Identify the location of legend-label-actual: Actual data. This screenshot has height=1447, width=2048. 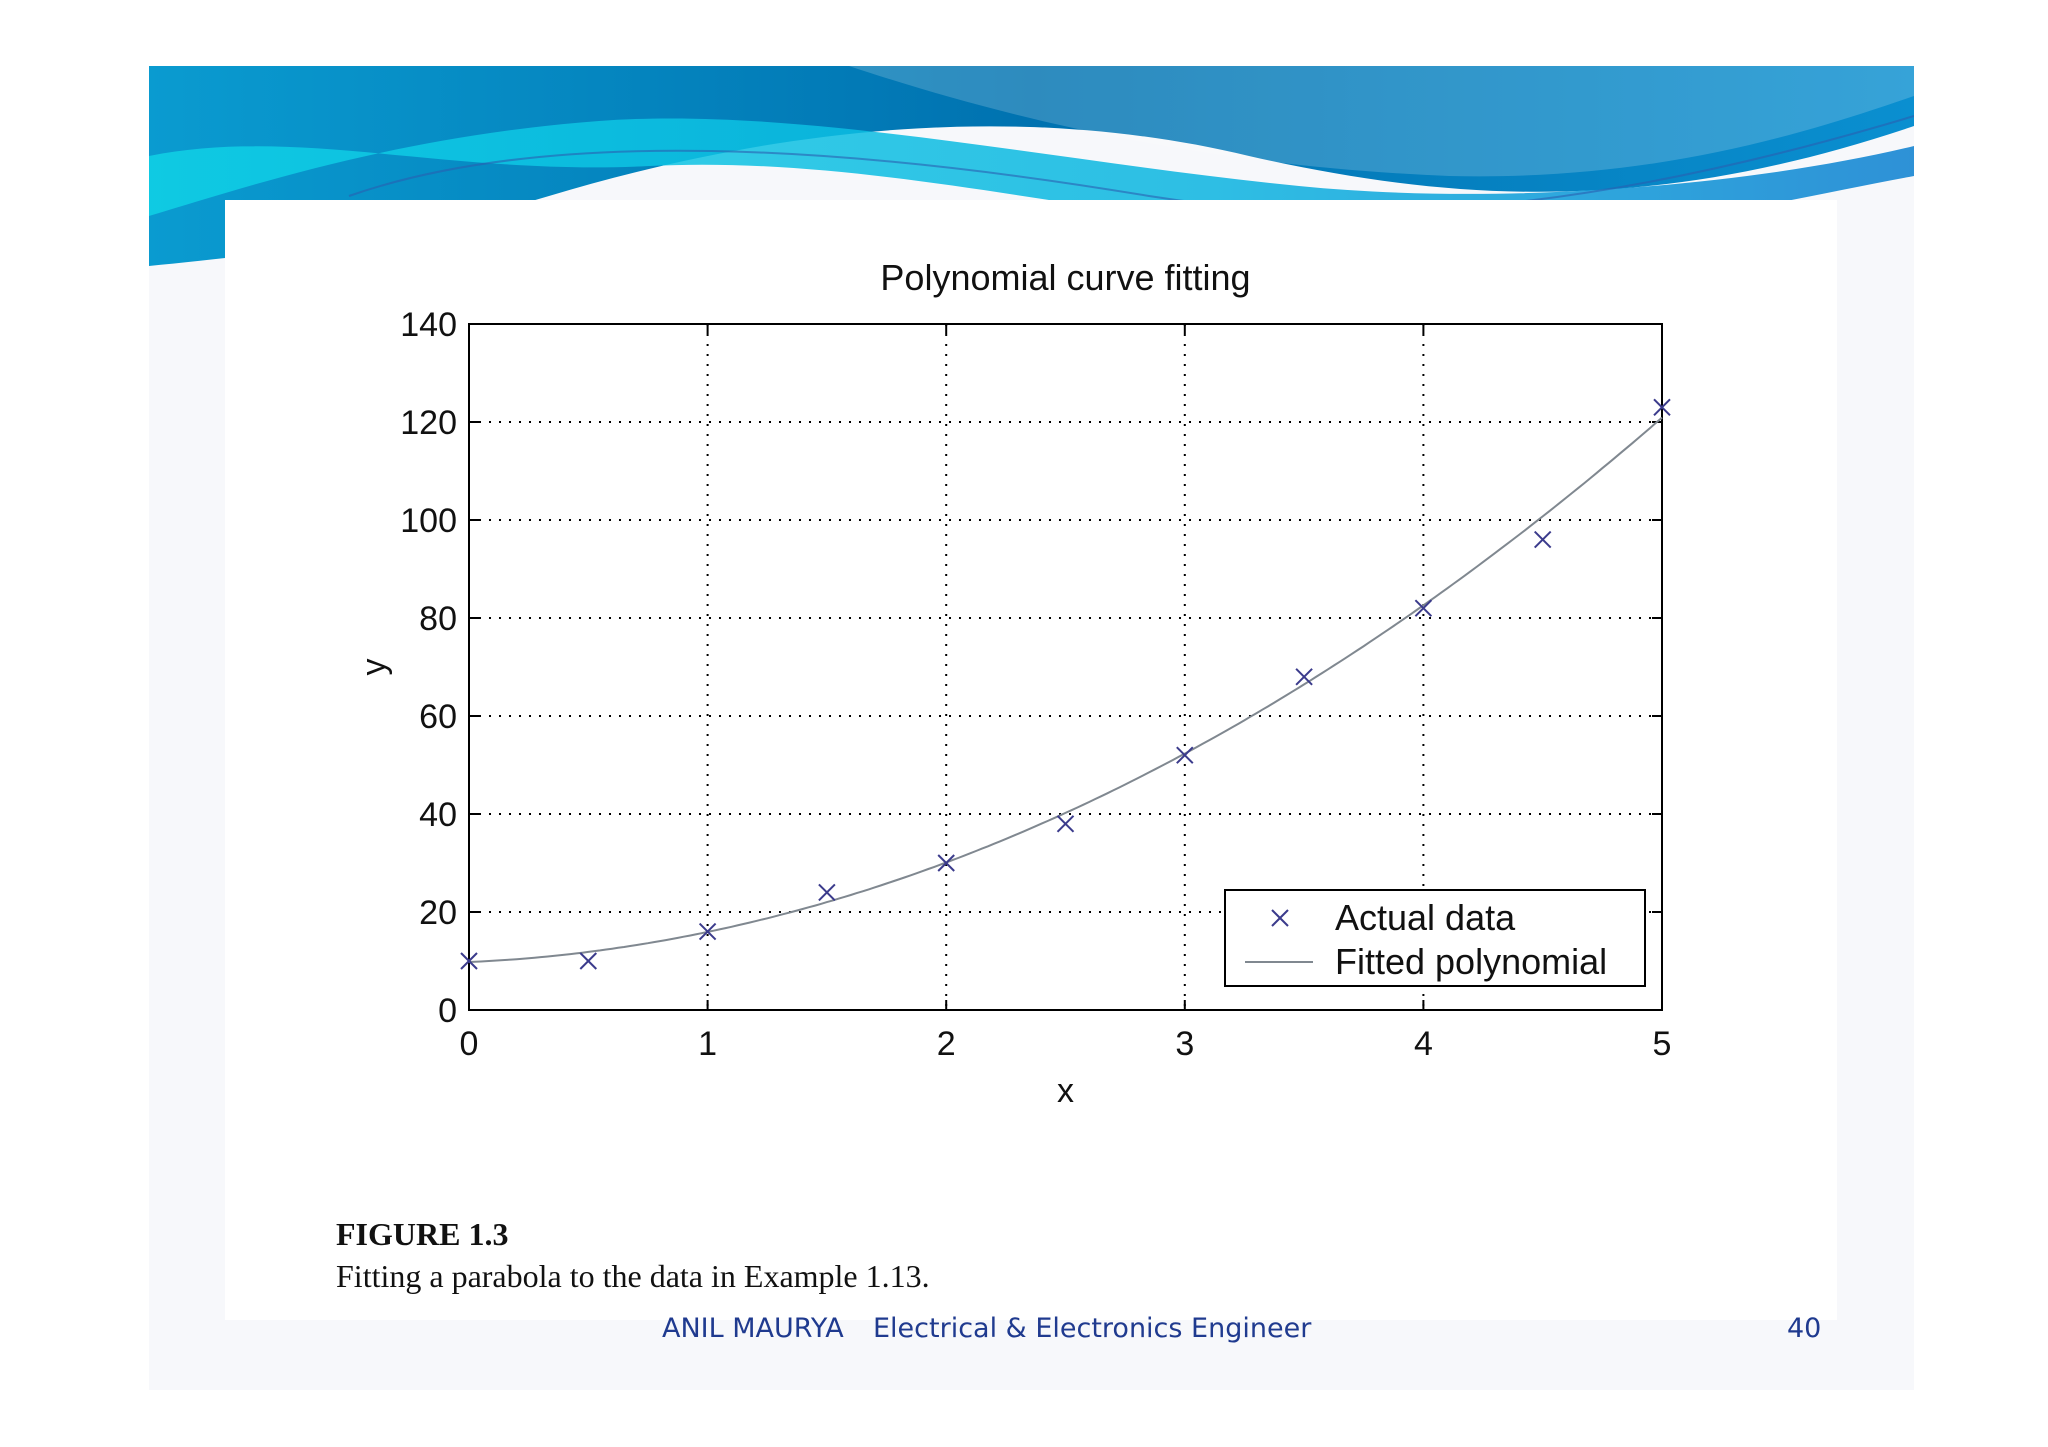
(1425, 917).